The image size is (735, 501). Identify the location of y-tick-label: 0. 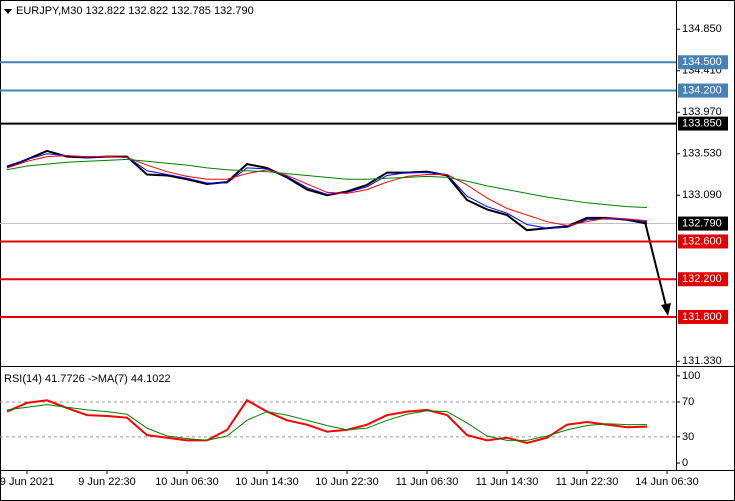
(685, 463).